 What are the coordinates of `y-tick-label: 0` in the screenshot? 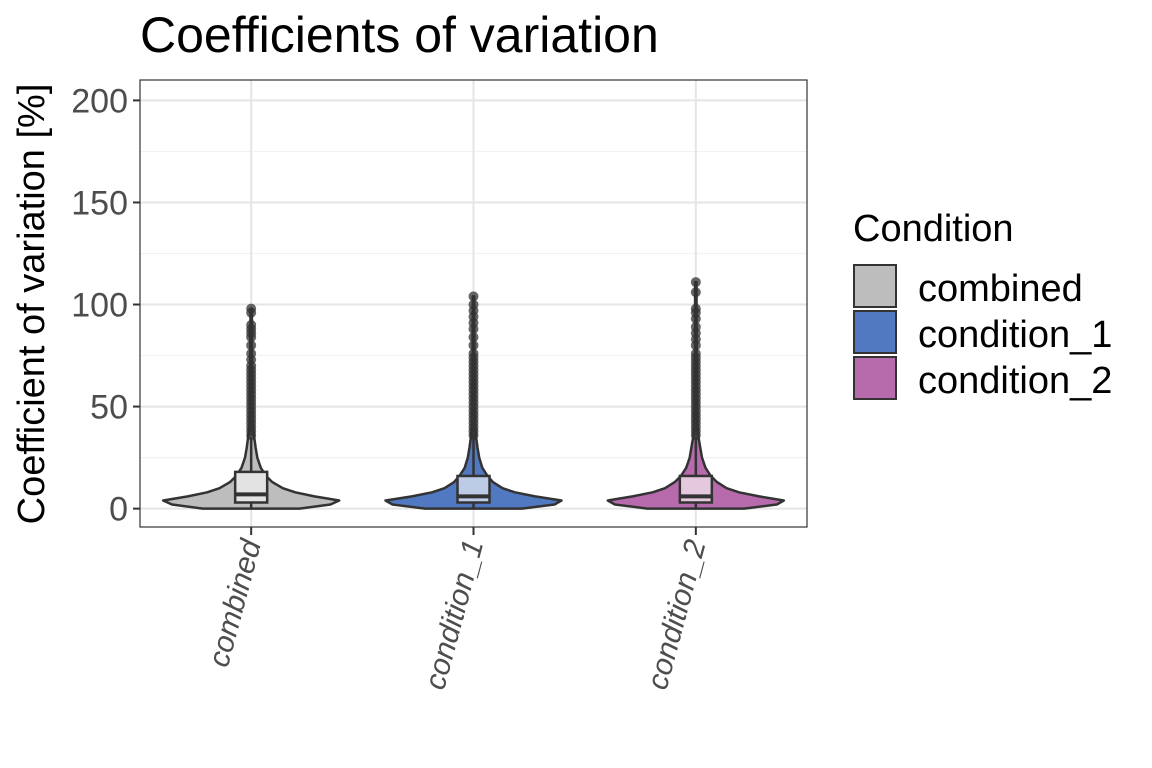 It's located at (118, 510).